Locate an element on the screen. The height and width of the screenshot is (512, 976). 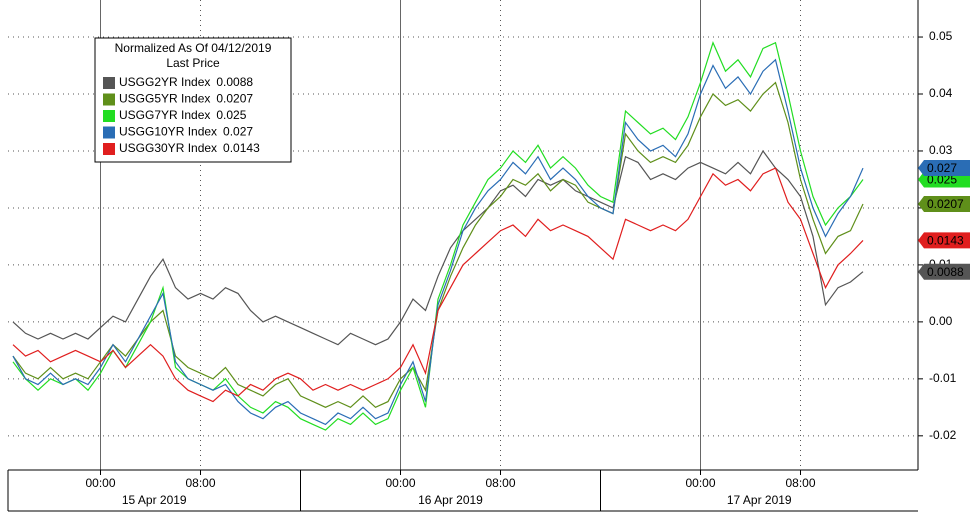
legend-label: USGG5YR Index 0.0207 is located at coordinates (186, 99).